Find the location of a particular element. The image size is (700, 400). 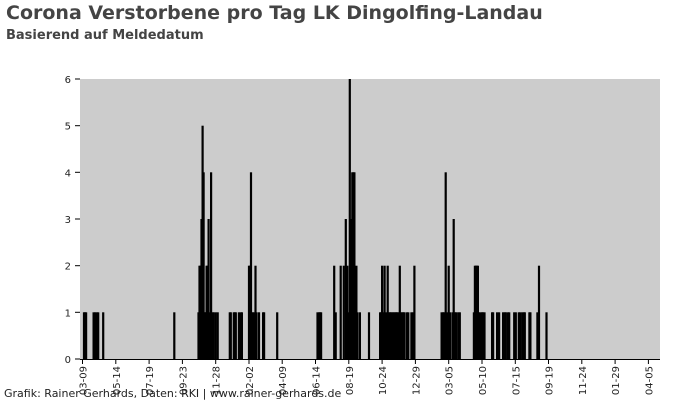

x-tick-label: 09-23 is located at coordinates (183, 380).